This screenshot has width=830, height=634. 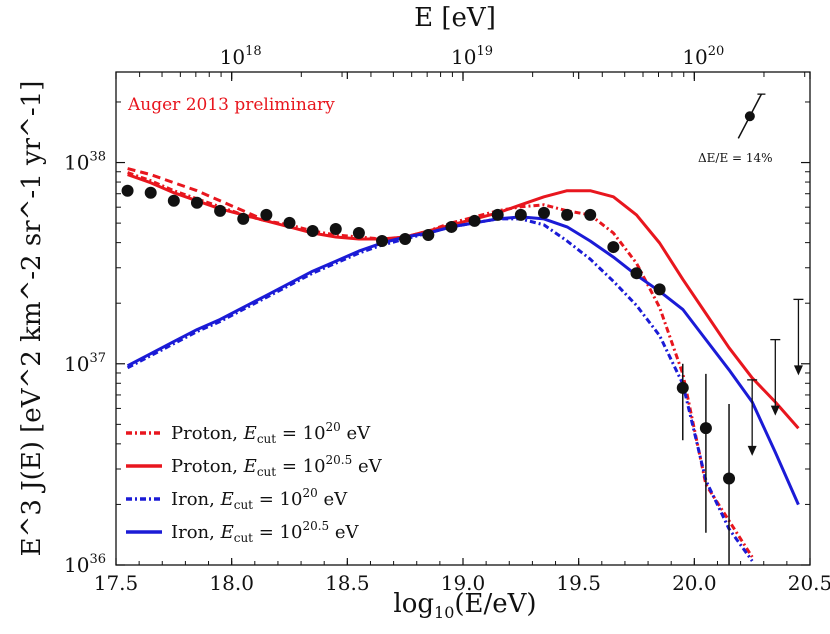 I want to click on top-tick-label: 1020, so click(x=703, y=56).